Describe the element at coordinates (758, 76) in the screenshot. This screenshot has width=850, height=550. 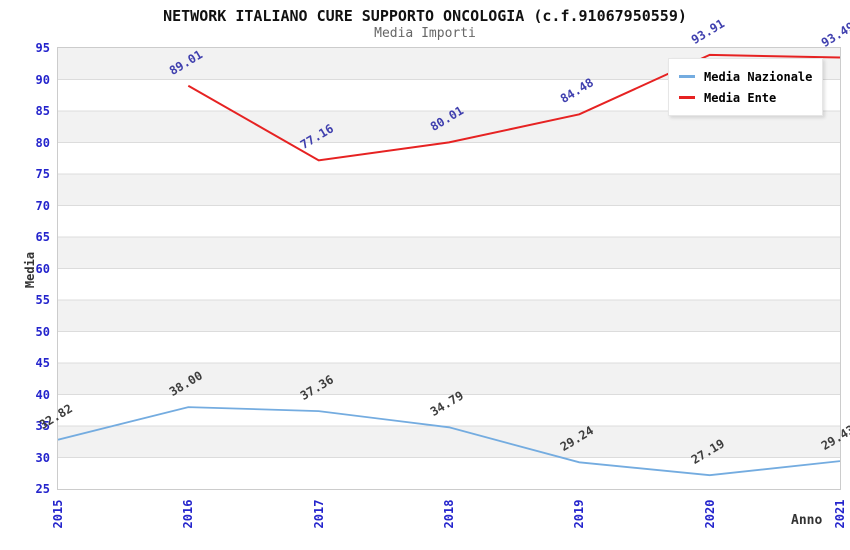
I see `legend-label: Media Nazionale` at that location.